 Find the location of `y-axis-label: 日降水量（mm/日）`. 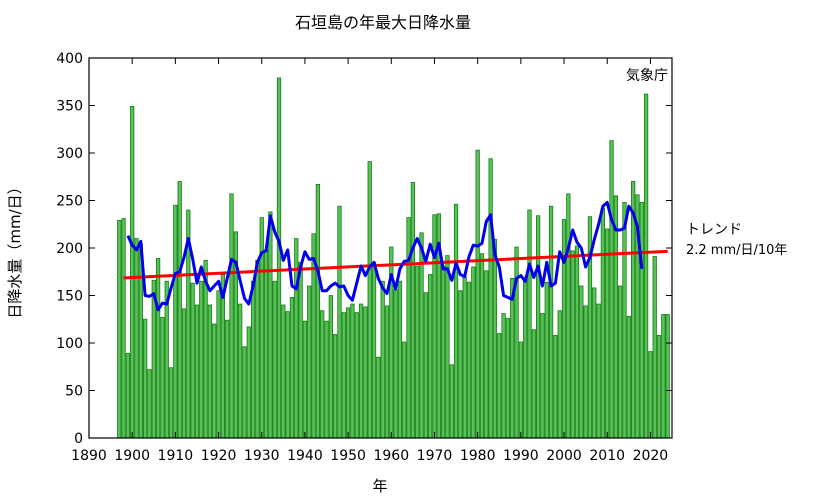

y-axis-label: 日降水量（mm/日） is located at coordinates (15, 248).